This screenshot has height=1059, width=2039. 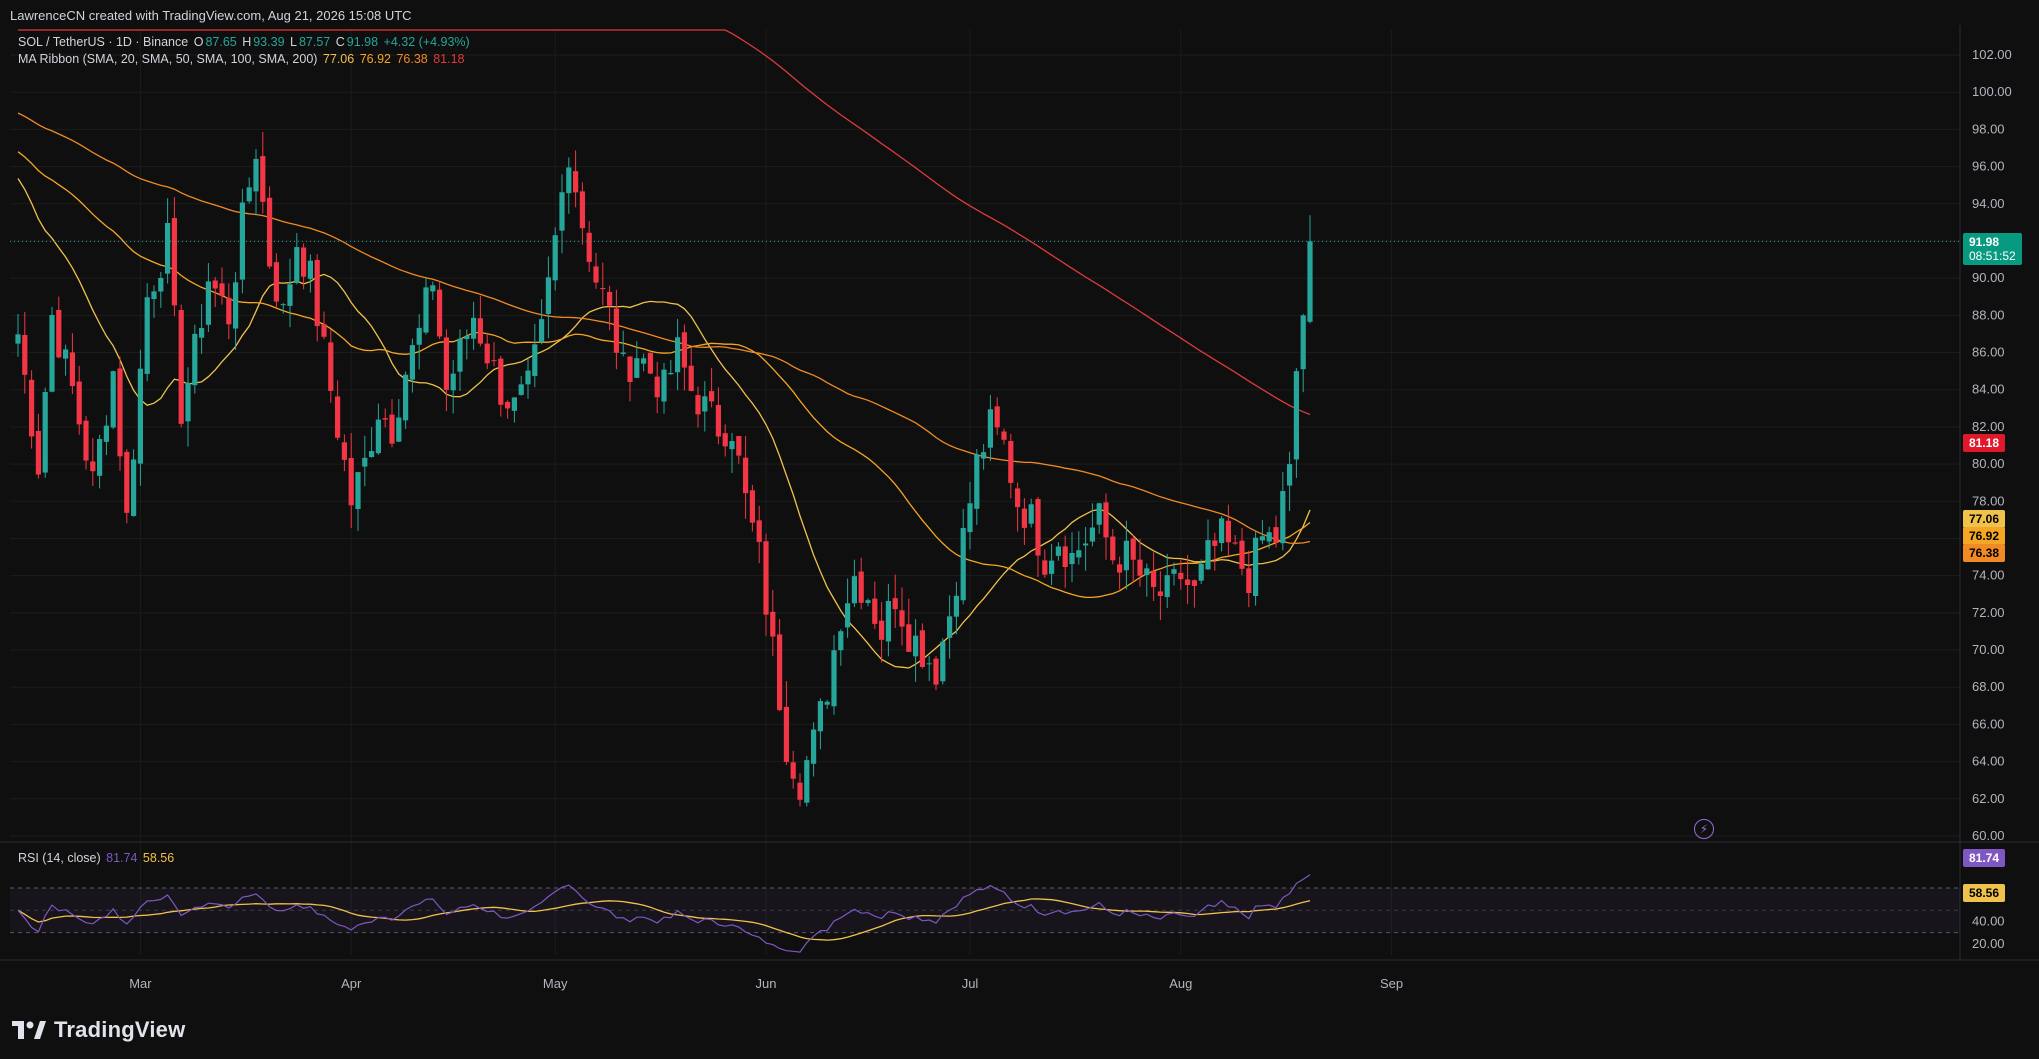 I want to click on rsi-ma-value: 58.56, so click(x=158, y=858).